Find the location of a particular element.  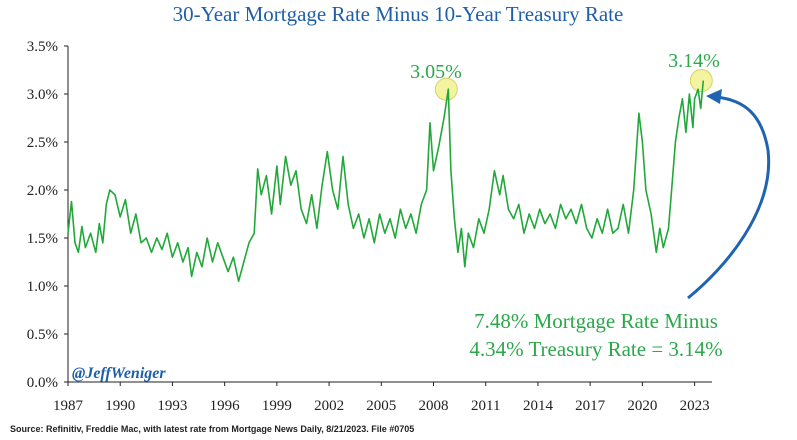

peak-highlights is located at coordinates (573, 85).